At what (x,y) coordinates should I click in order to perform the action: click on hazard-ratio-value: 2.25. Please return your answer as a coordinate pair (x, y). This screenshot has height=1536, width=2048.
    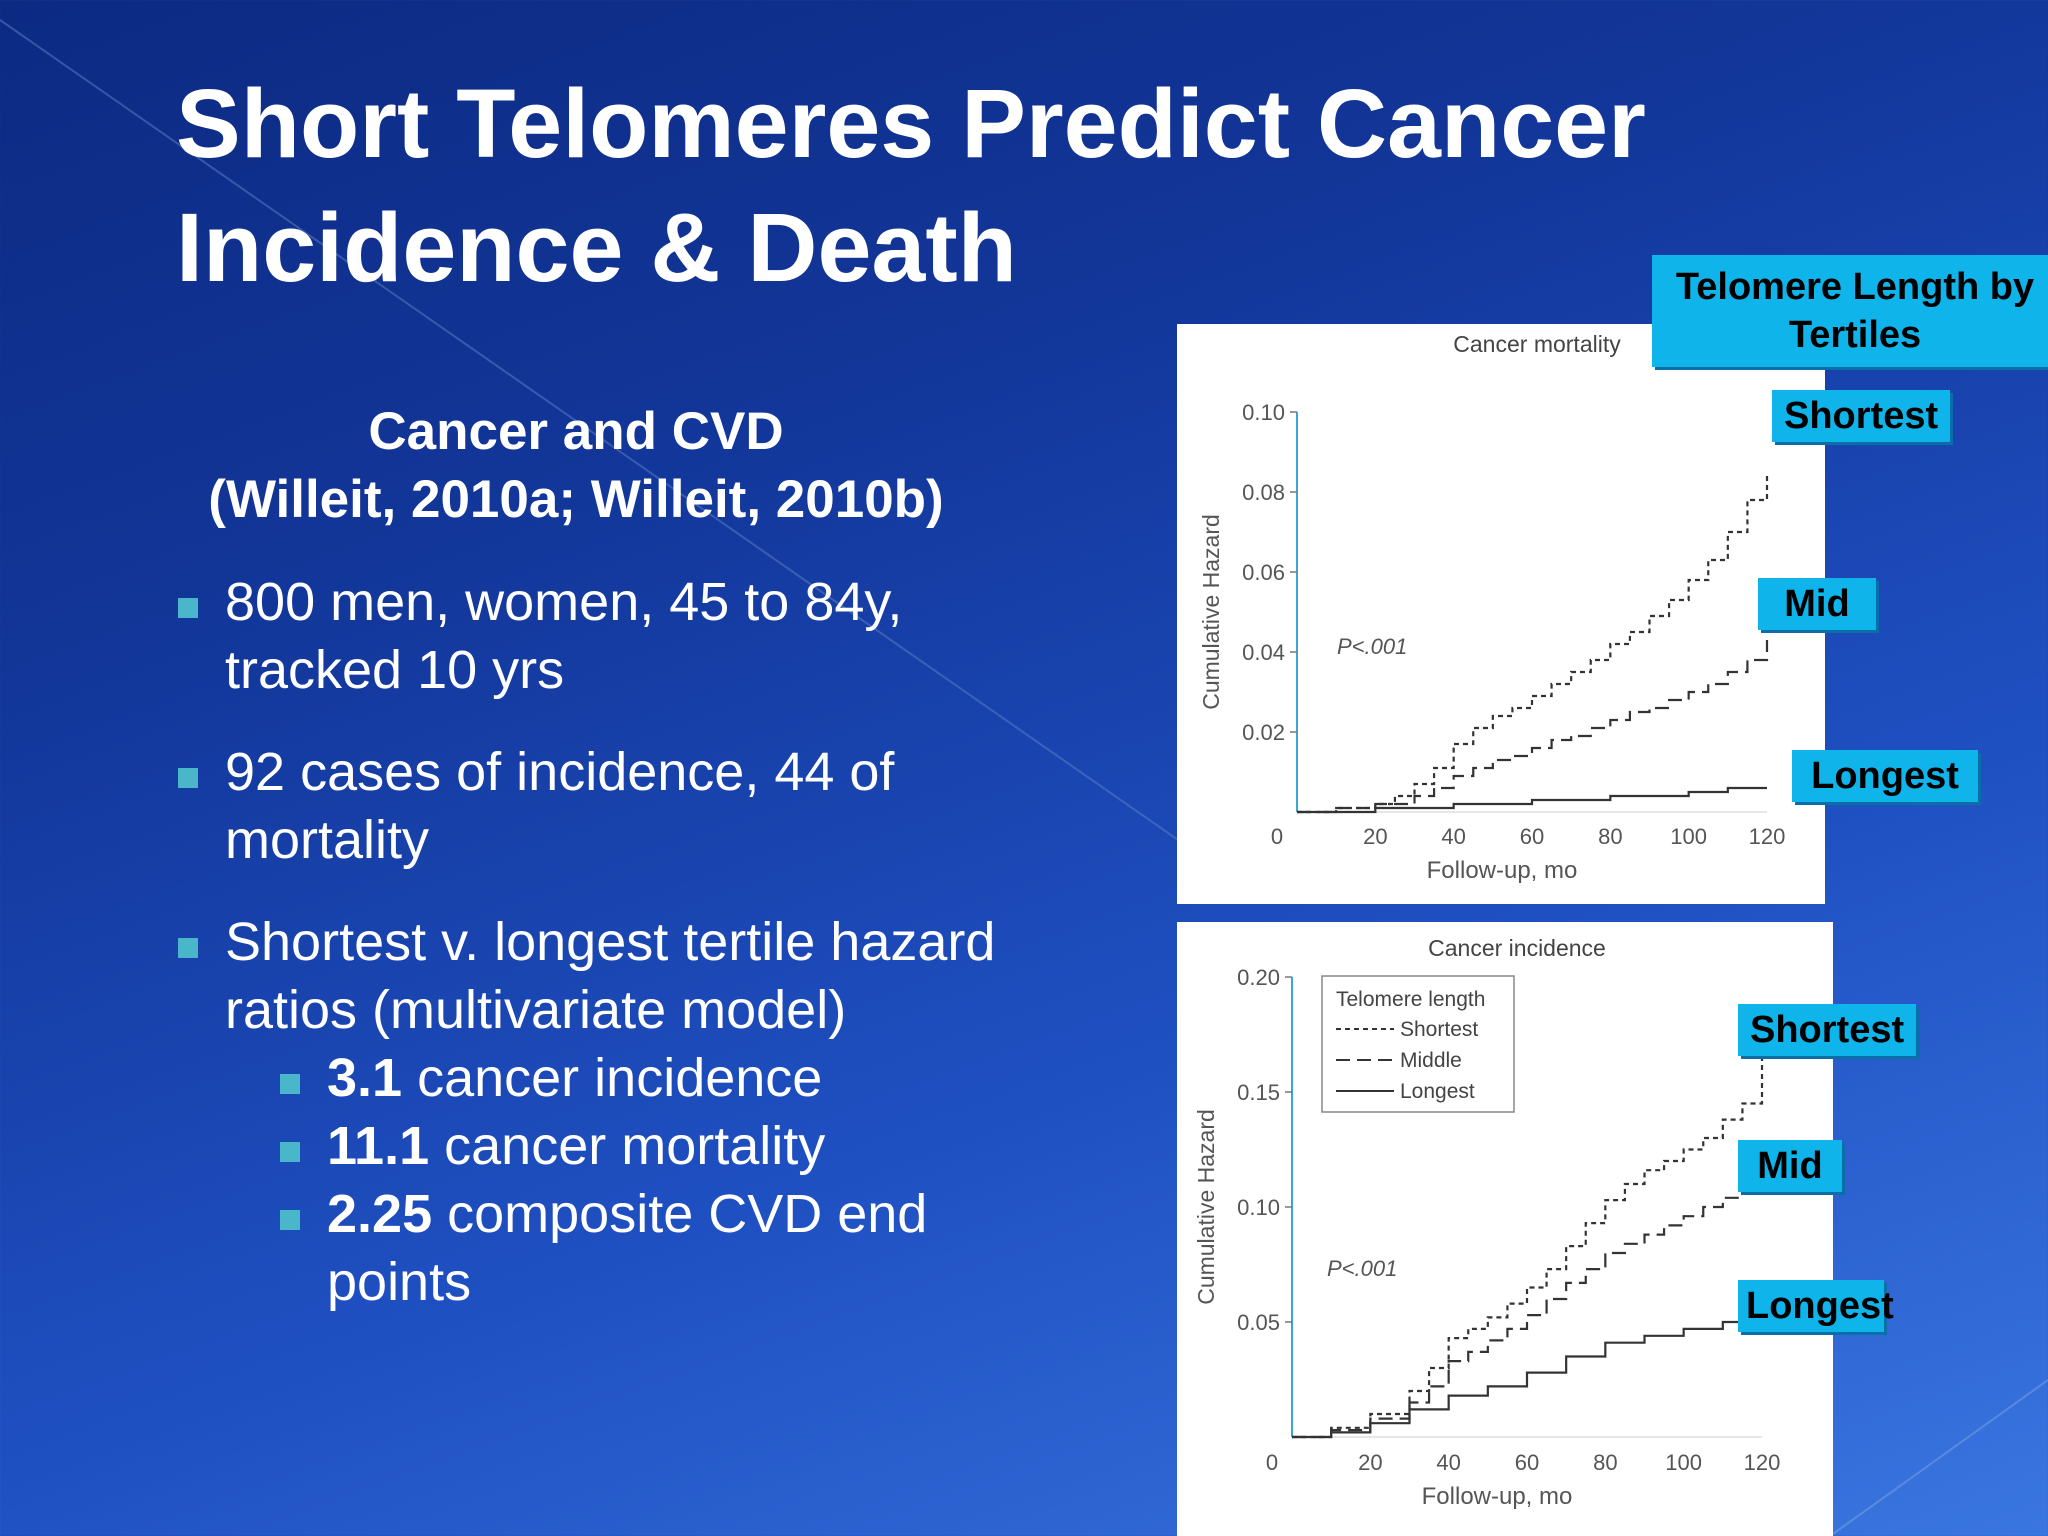
    Looking at the image, I should click on (380, 1214).